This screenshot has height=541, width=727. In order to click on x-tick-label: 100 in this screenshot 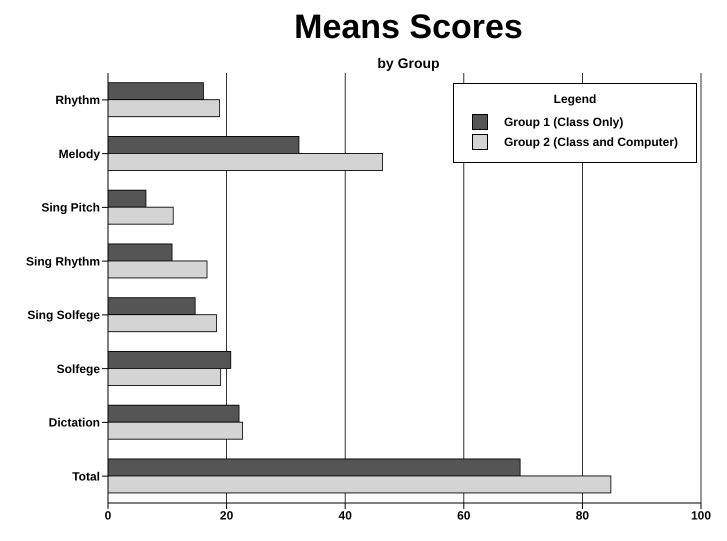, I will do `click(701, 515)`.